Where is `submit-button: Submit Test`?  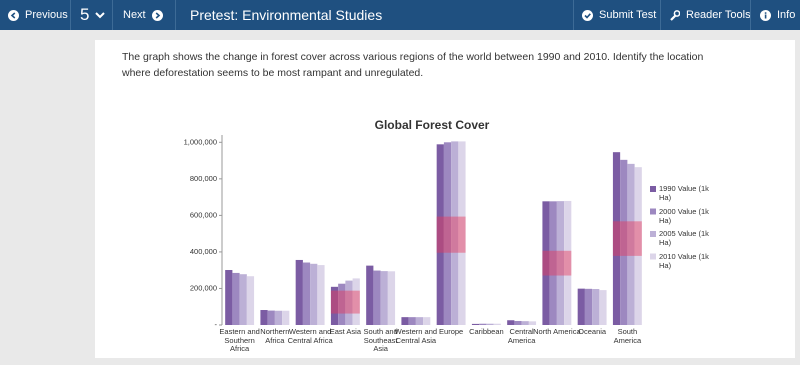
submit-button: Submit Test is located at coordinates (619, 15).